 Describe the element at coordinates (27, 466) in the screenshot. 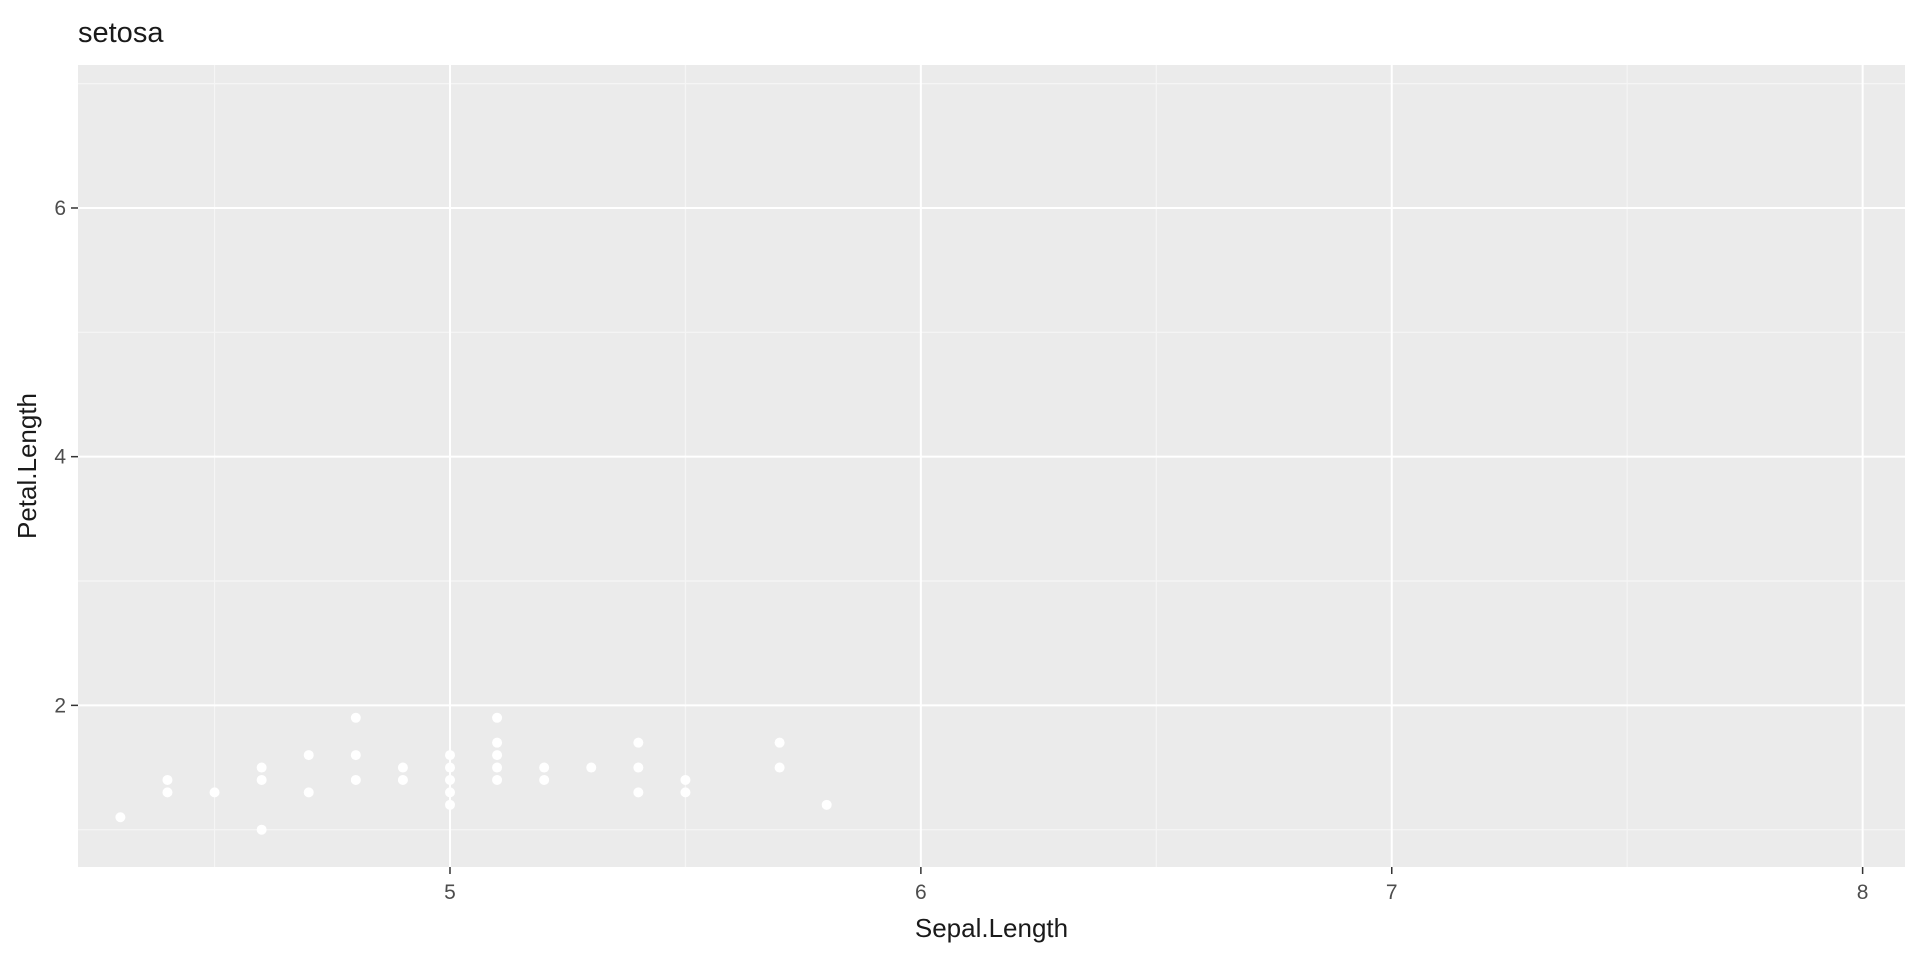

I see `y-axis-title: Petal.Length` at that location.